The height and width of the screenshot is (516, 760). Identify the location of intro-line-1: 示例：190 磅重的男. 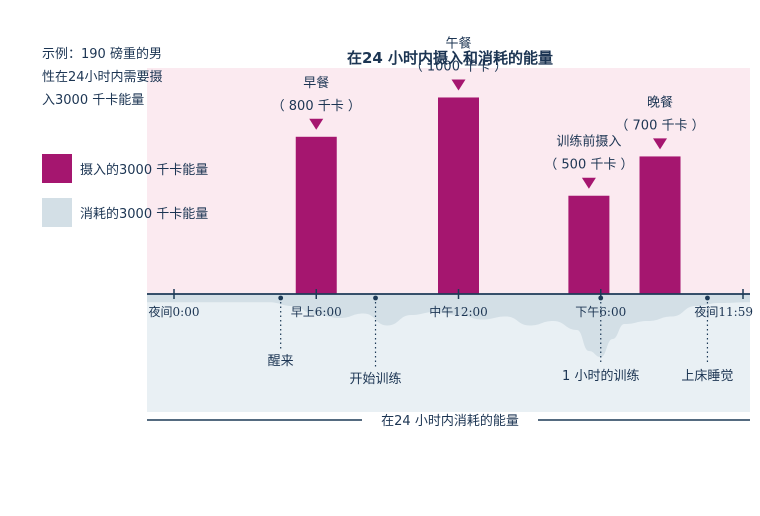
(102, 54).